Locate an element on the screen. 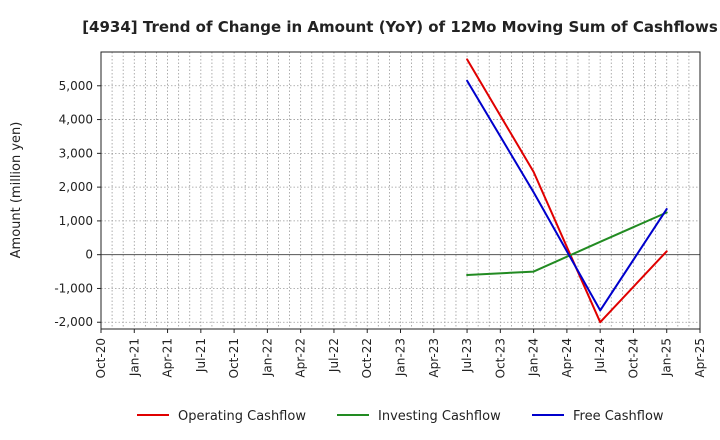  y-tick-label: 1,000 is located at coordinates (76, 221).